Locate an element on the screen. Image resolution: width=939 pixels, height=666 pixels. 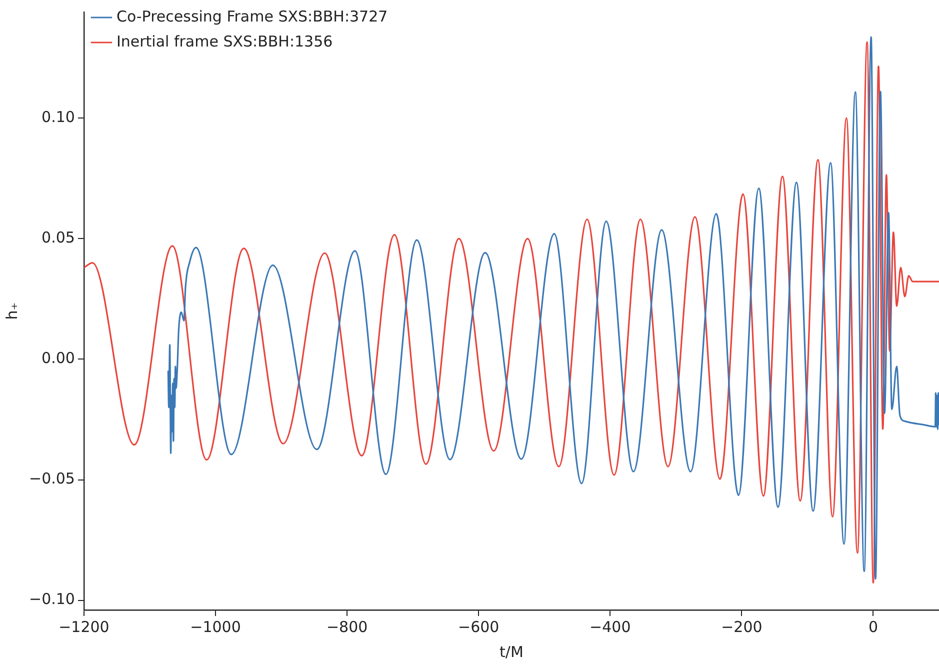
y-tick-label: −0.10 is located at coordinates (52, 599).